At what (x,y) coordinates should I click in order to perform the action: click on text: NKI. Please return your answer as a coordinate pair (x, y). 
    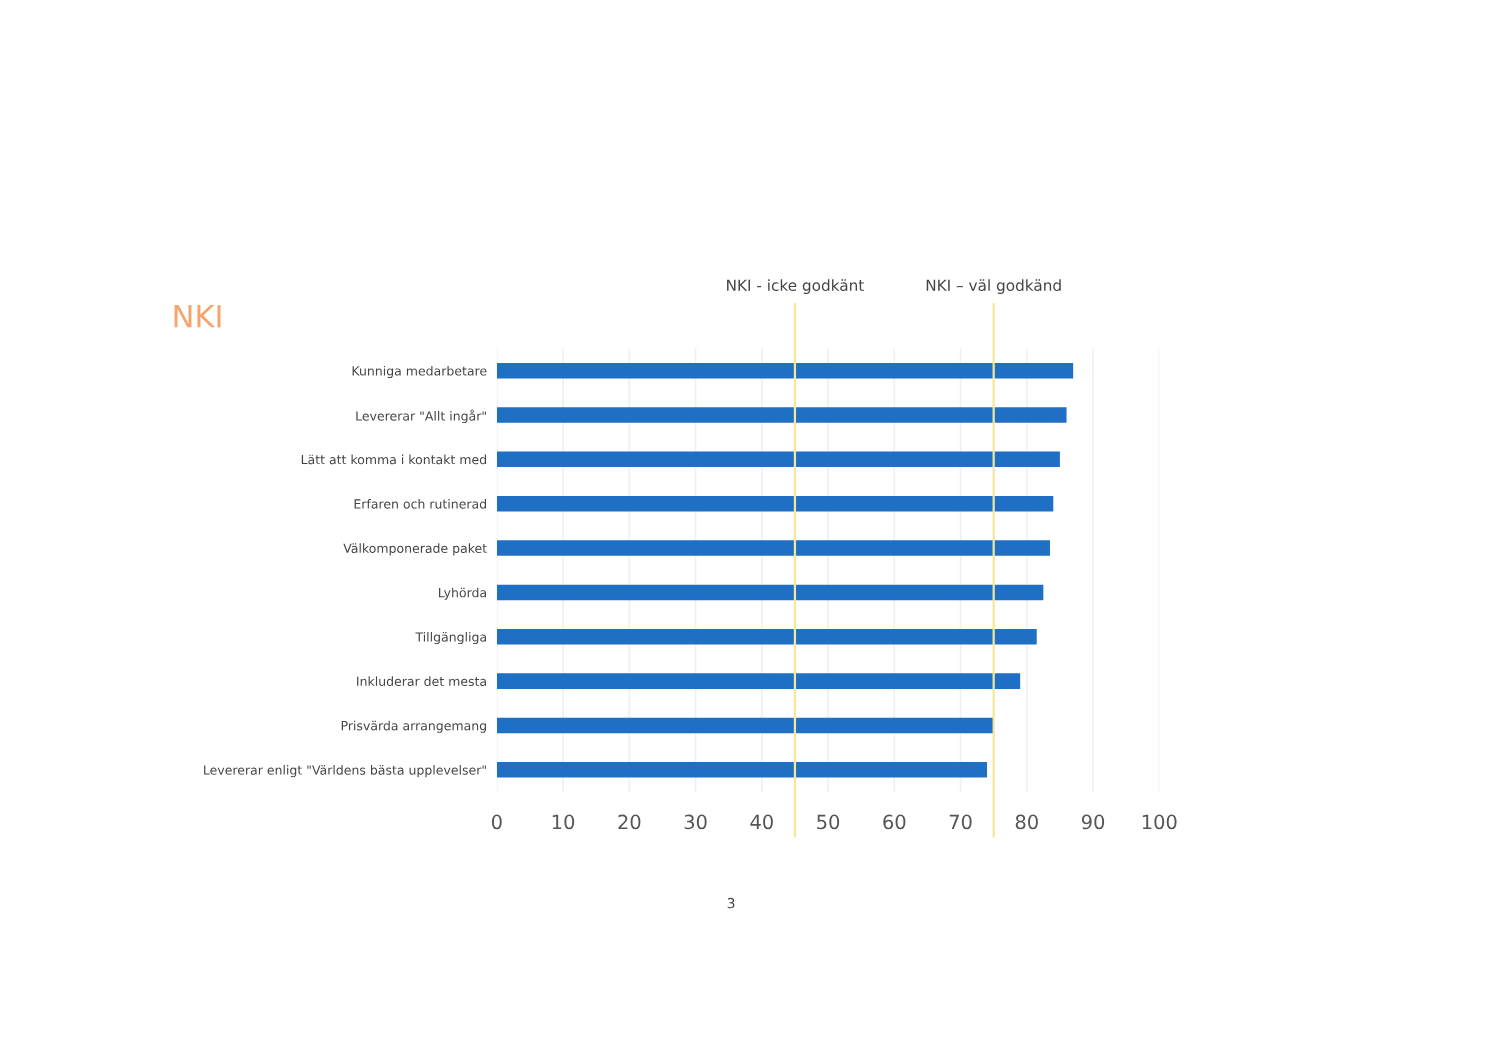
    Looking at the image, I should click on (197, 316).